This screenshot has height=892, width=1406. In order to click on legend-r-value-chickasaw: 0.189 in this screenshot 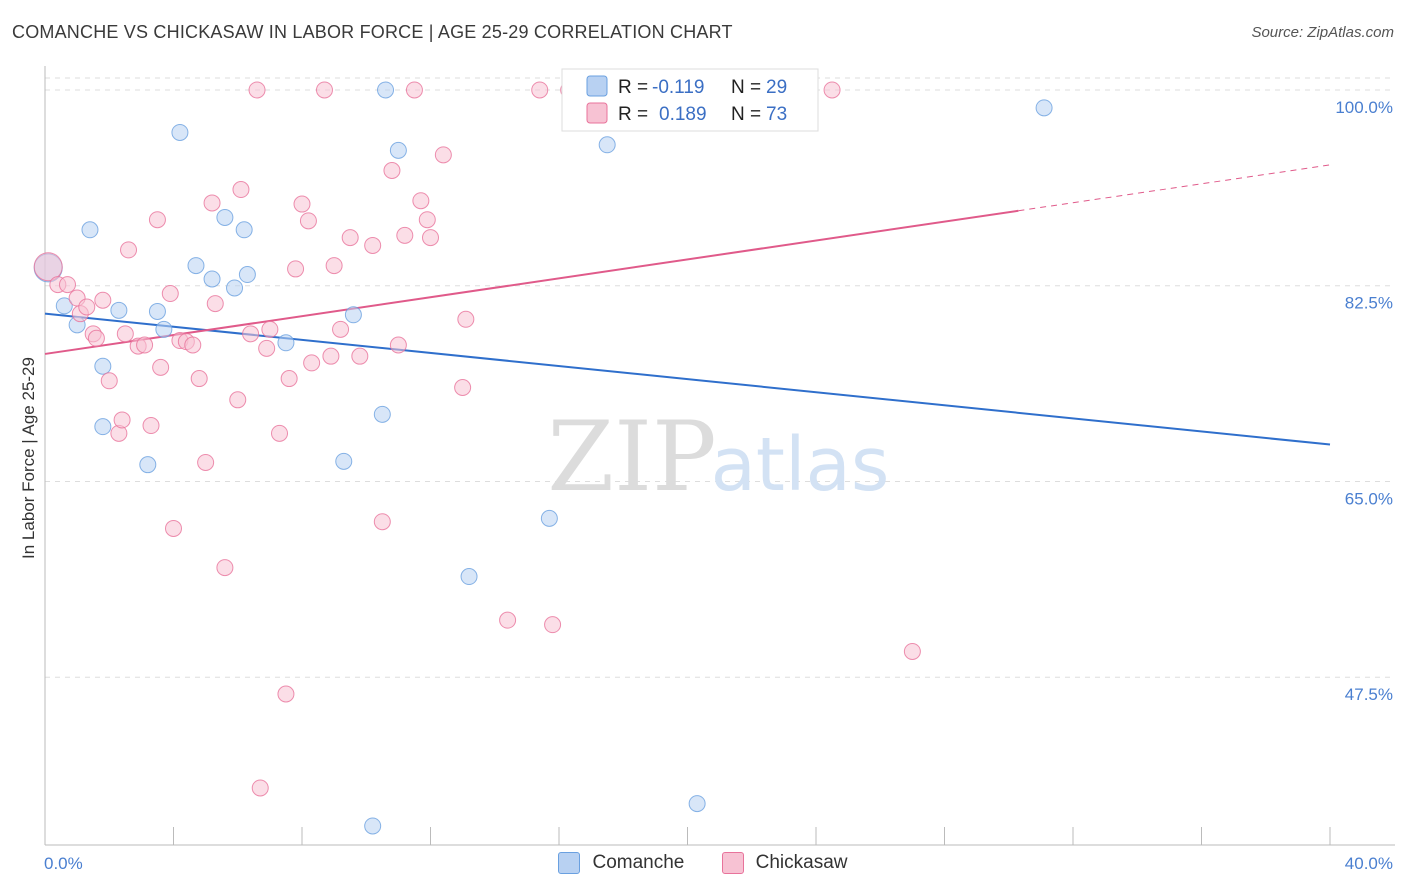, I will do `click(683, 114)`.